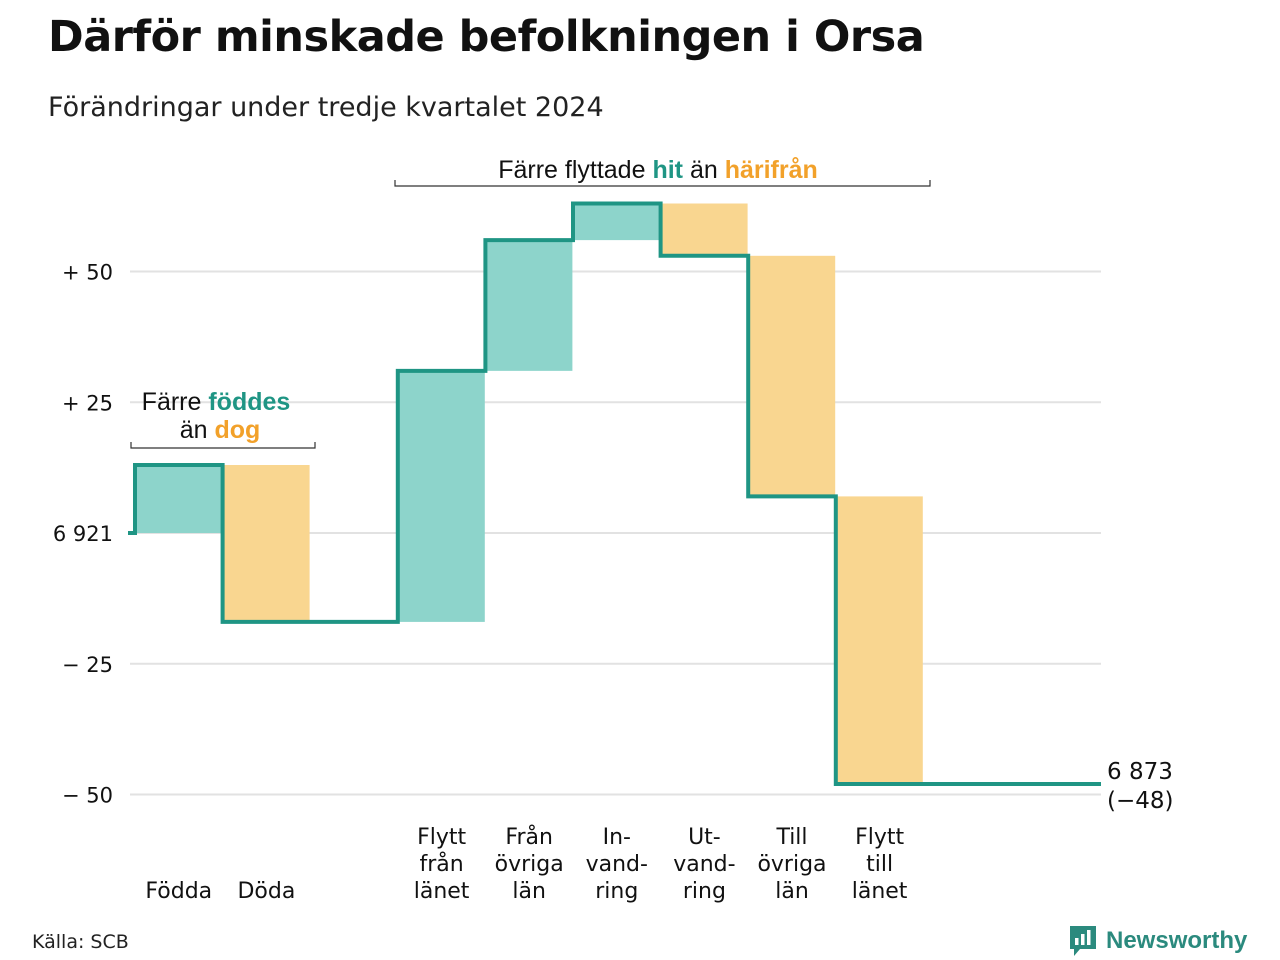 The width and height of the screenshot is (1280, 960). I want to click on newsworthy-icon, so click(1083, 941).